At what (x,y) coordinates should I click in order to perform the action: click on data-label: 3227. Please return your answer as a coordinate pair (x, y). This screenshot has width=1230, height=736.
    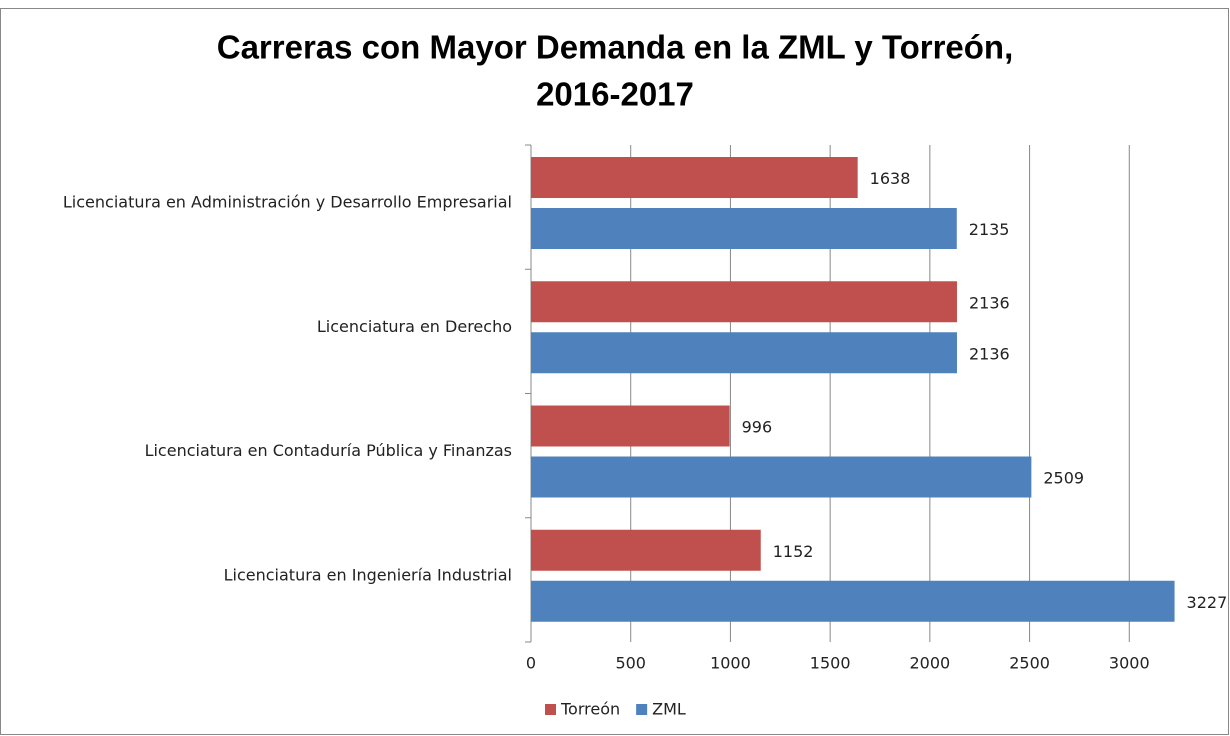
    Looking at the image, I should click on (1207, 602).